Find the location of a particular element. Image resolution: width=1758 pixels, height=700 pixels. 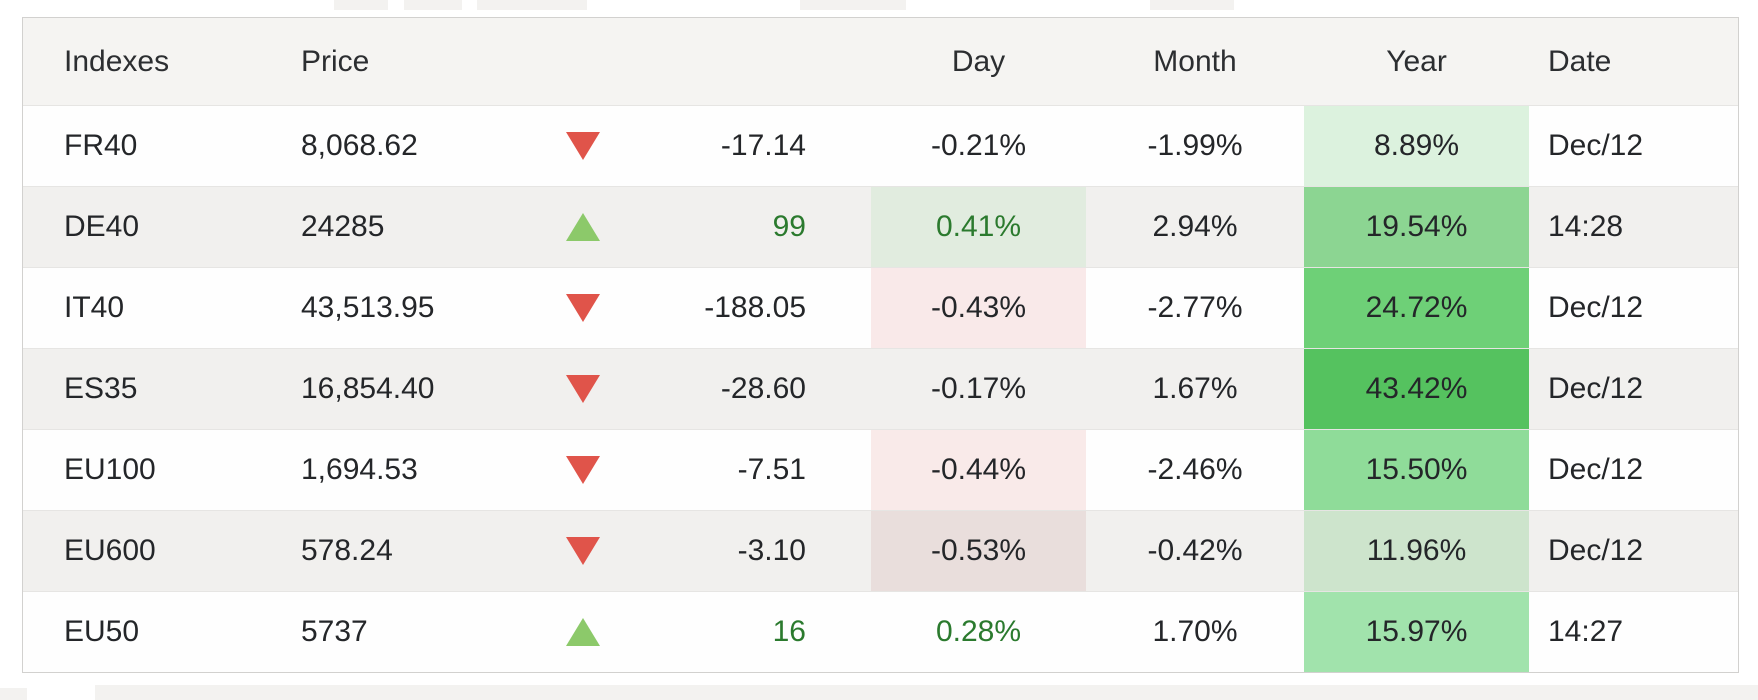

day-percent: 0.28% is located at coordinates (978, 631).